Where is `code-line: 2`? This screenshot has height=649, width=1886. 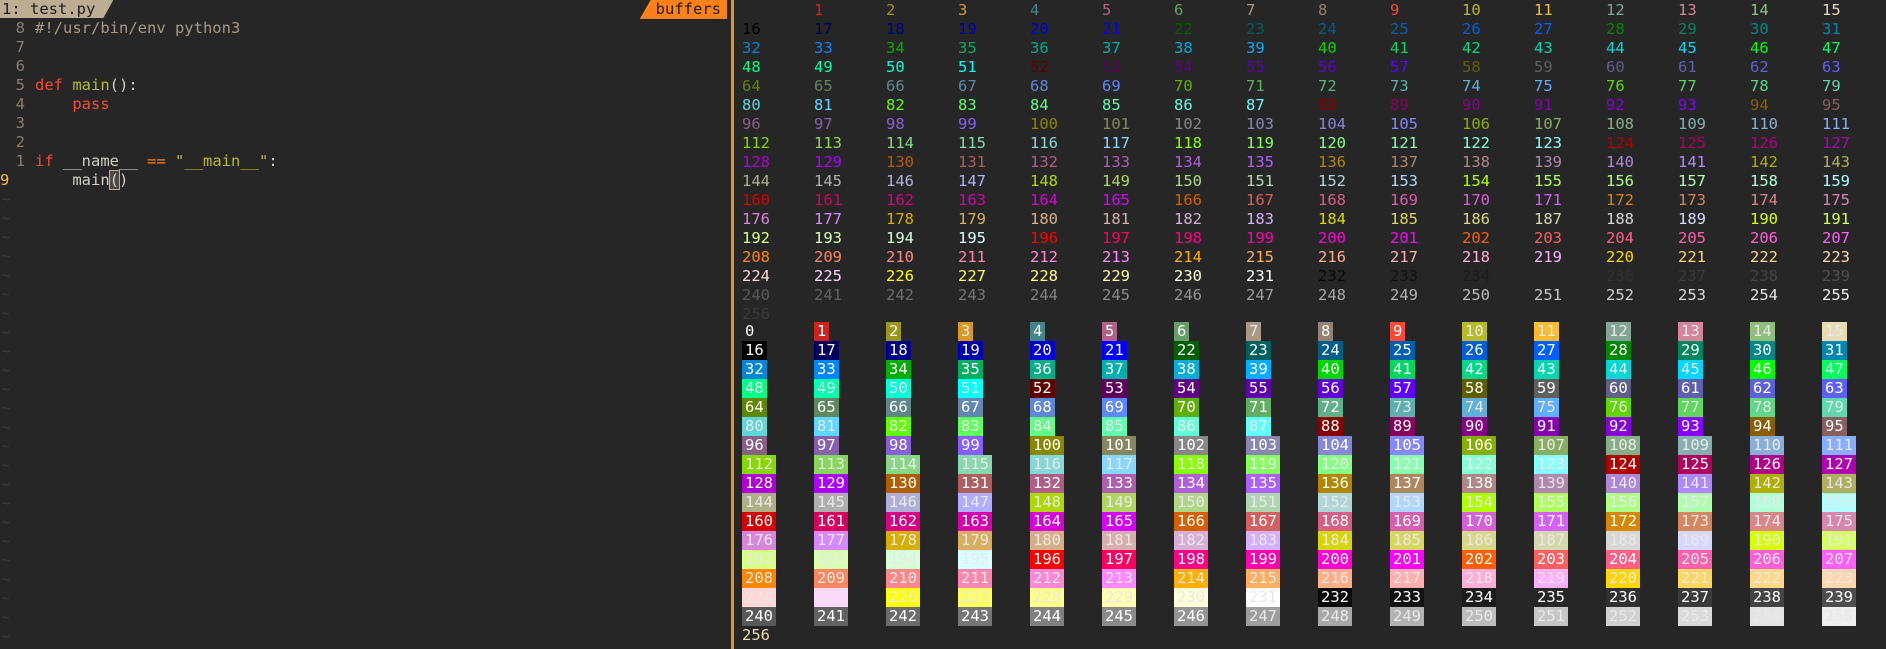 code-line: 2 is located at coordinates (365, 142).